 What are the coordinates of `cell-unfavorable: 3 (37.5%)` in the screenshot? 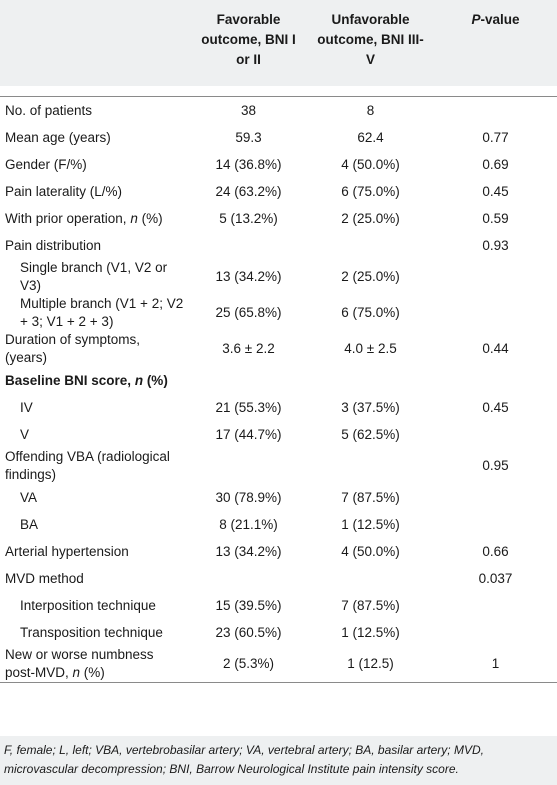 It's located at (370, 407).